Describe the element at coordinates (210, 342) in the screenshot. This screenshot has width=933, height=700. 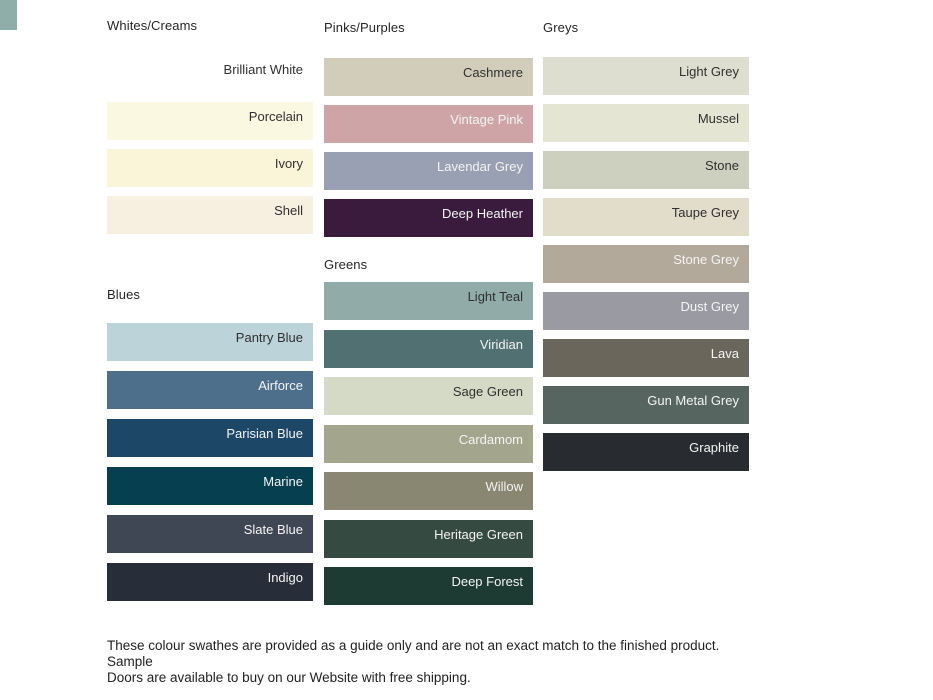
I see `swatch-pantry-blue: Pantry Blue` at that location.